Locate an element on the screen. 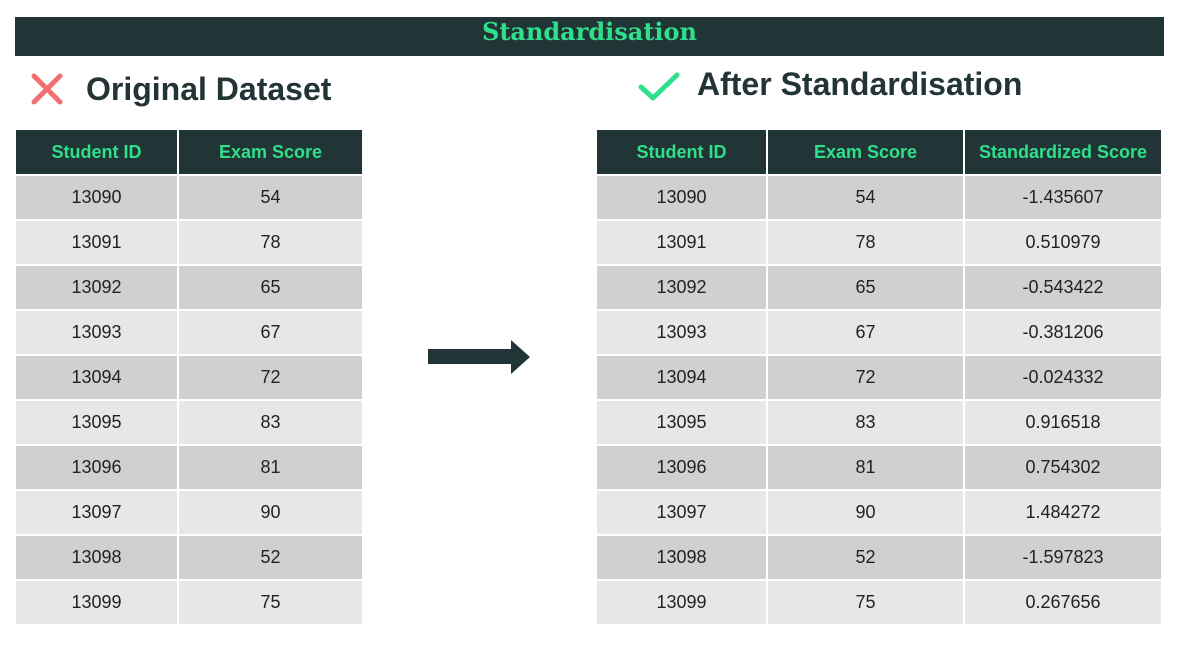 This screenshot has width=1189, height=662. table-row: 13096 81 is located at coordinates (189, 467).